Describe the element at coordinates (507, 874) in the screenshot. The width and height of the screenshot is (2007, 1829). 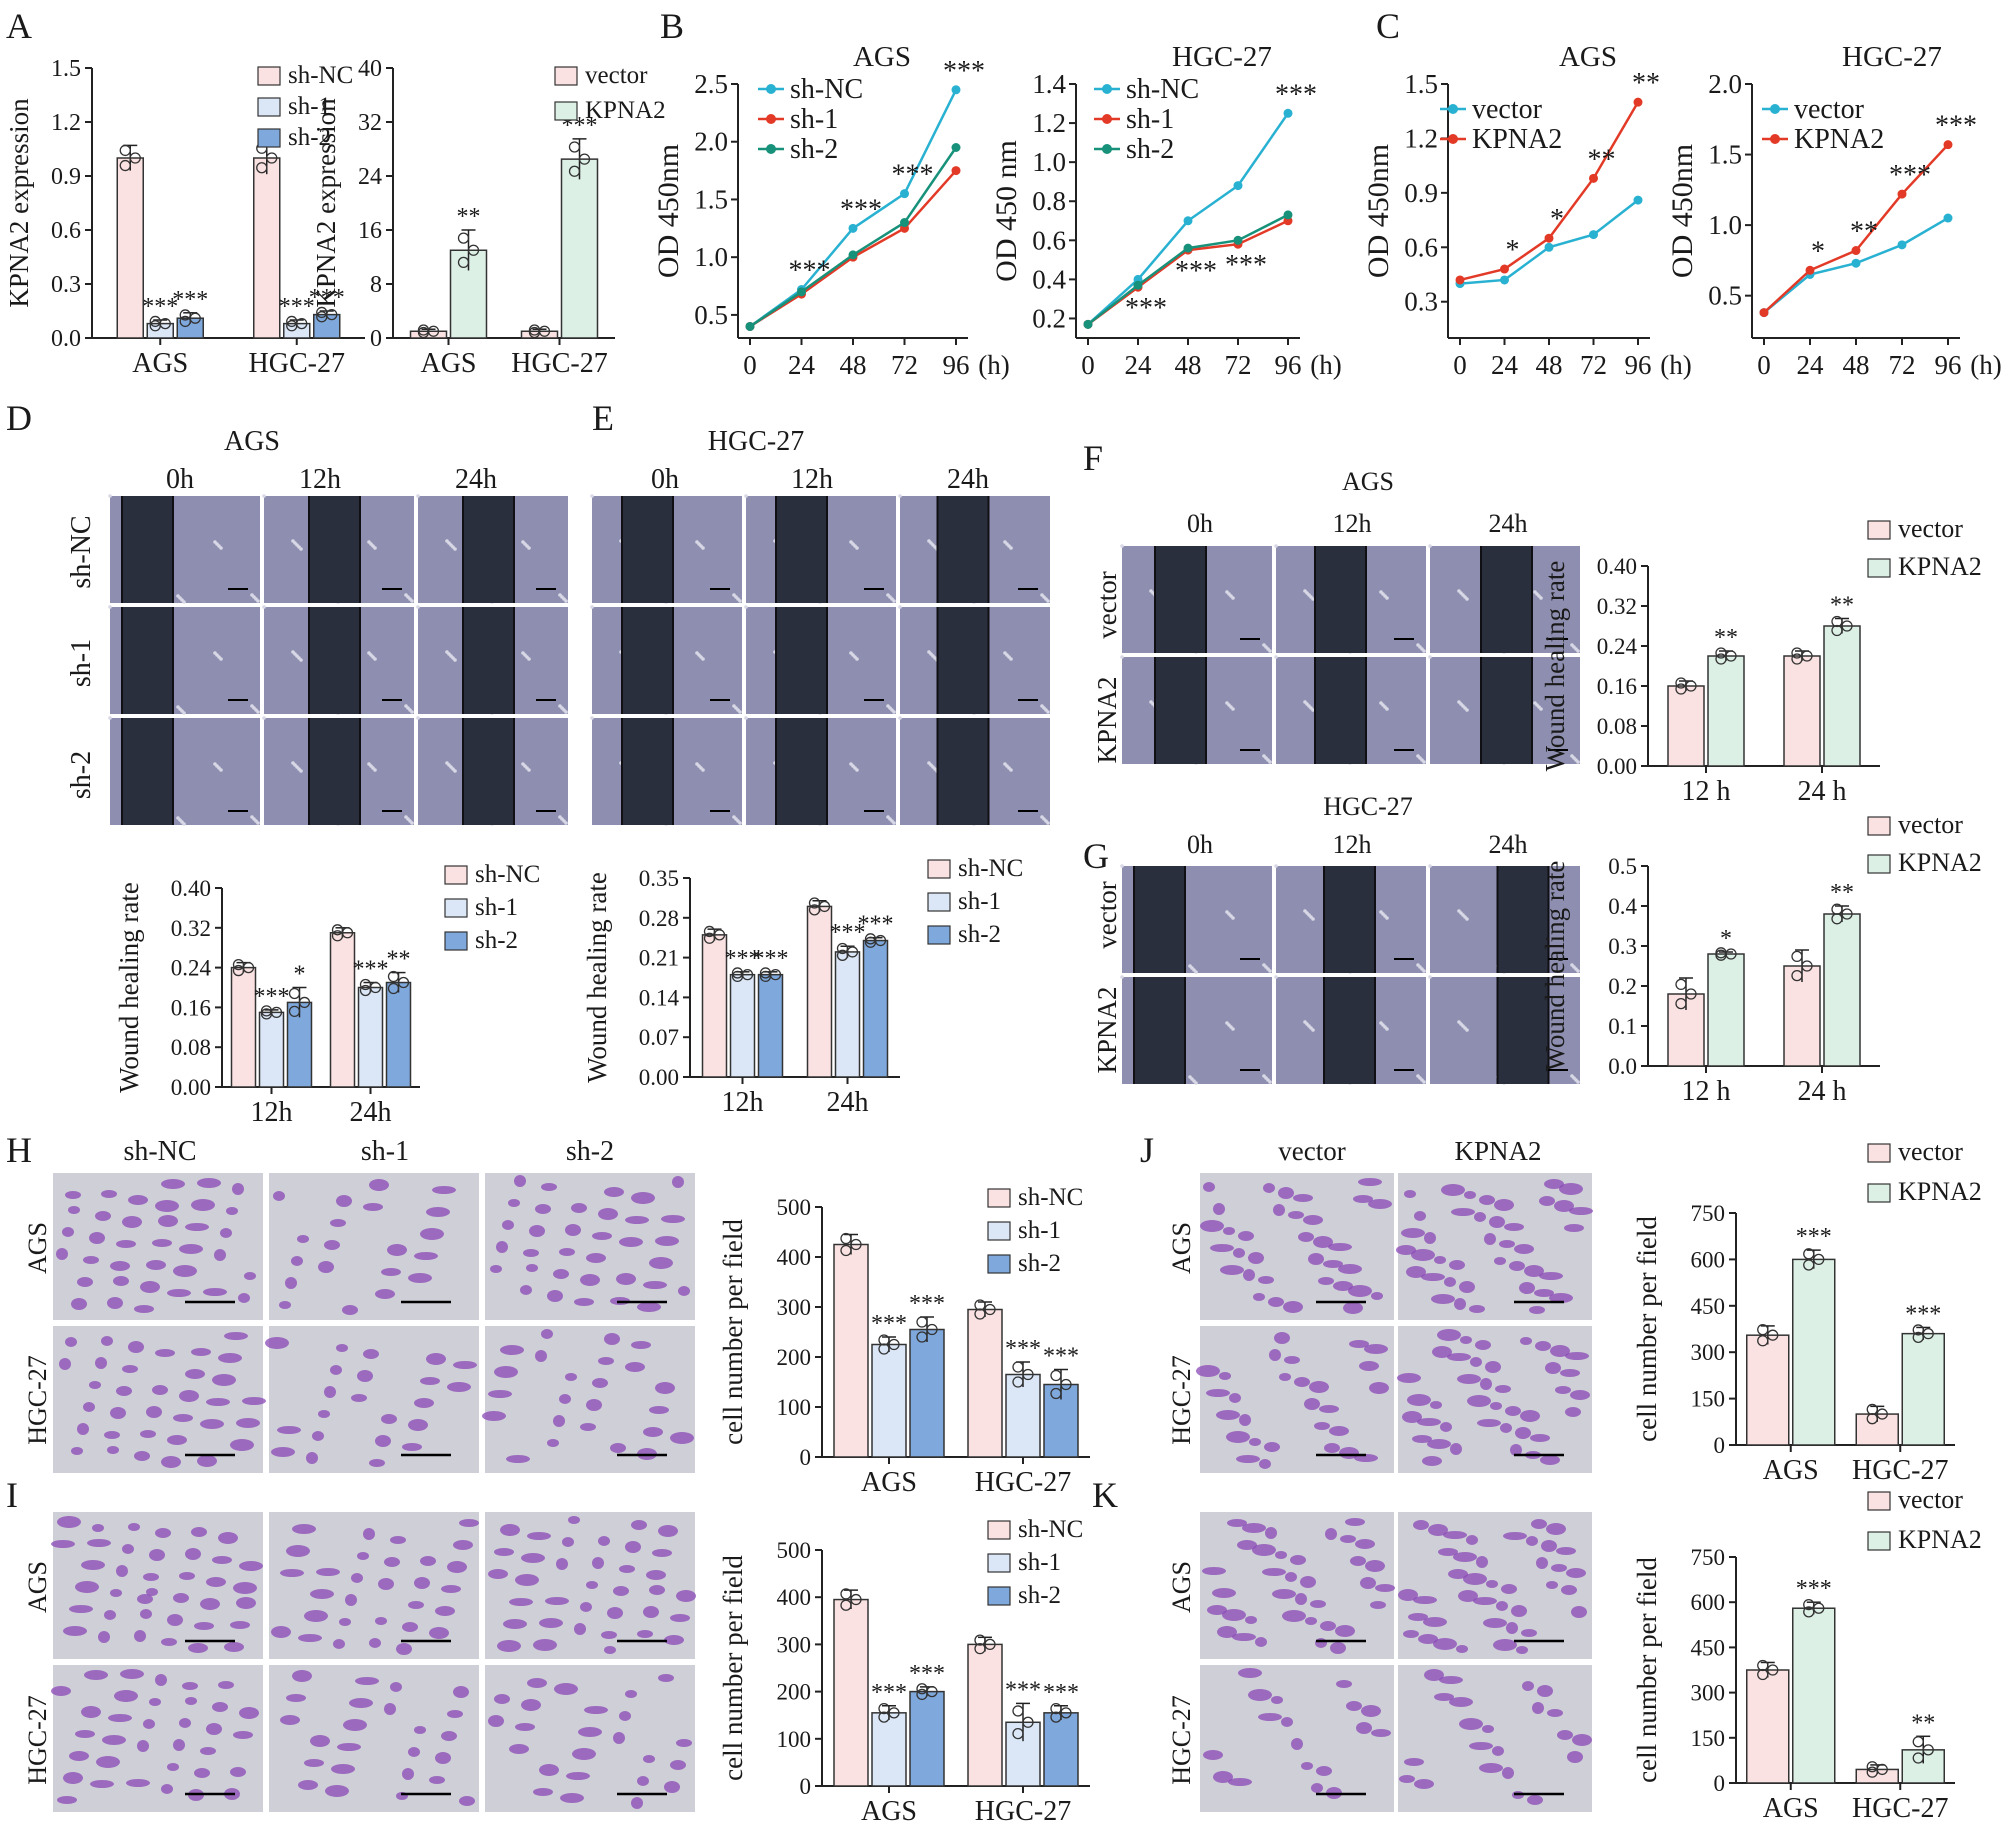
I see `legend-label: sh-NC` at that location.